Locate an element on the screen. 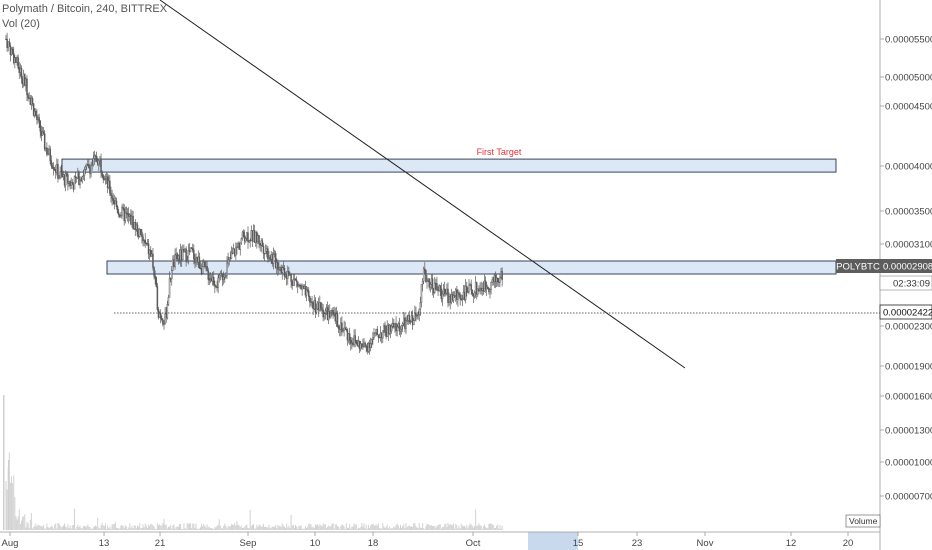  y-tick-label: 0.00003100 is located at coordinates (908, 245).